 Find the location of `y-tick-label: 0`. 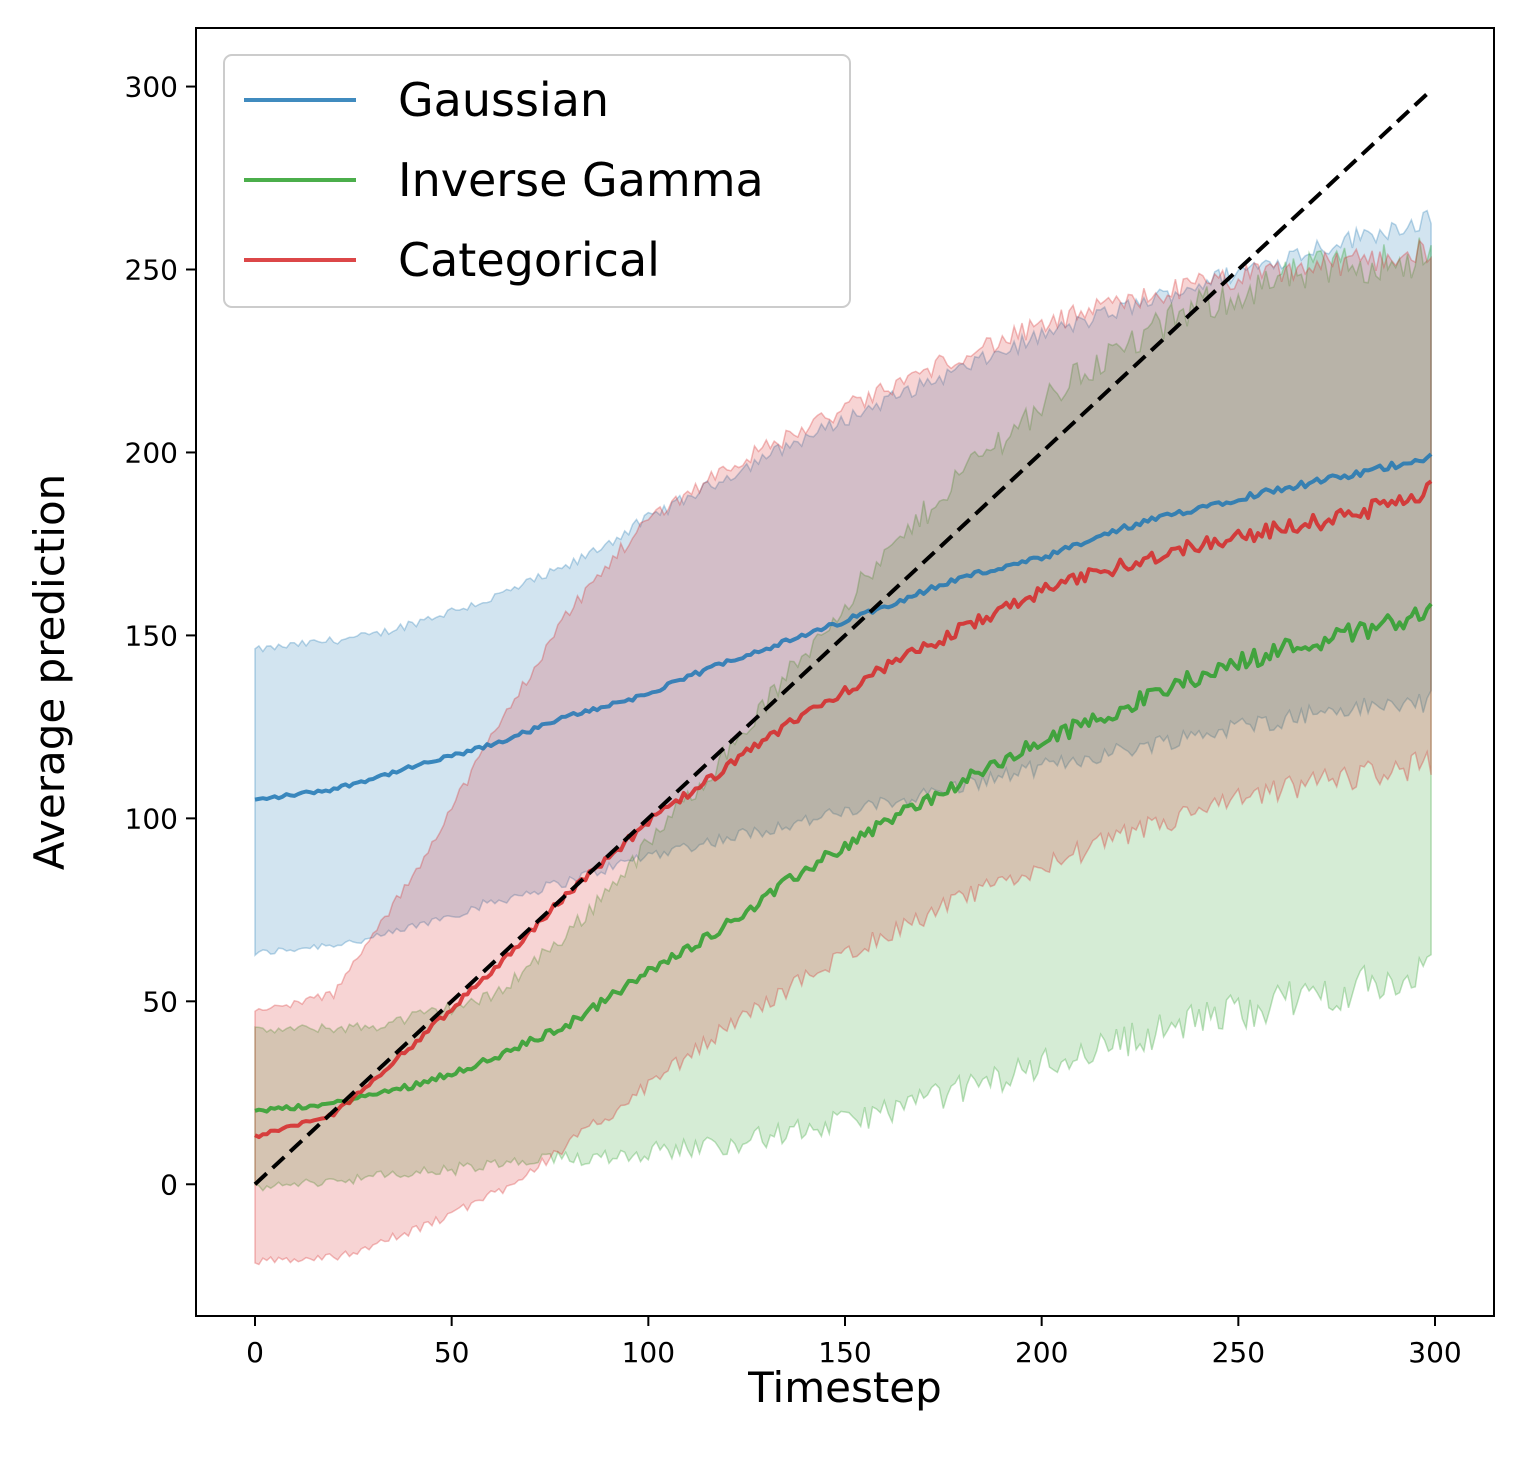

y-tick-label: 0 is located at coordinates (169, 1184).